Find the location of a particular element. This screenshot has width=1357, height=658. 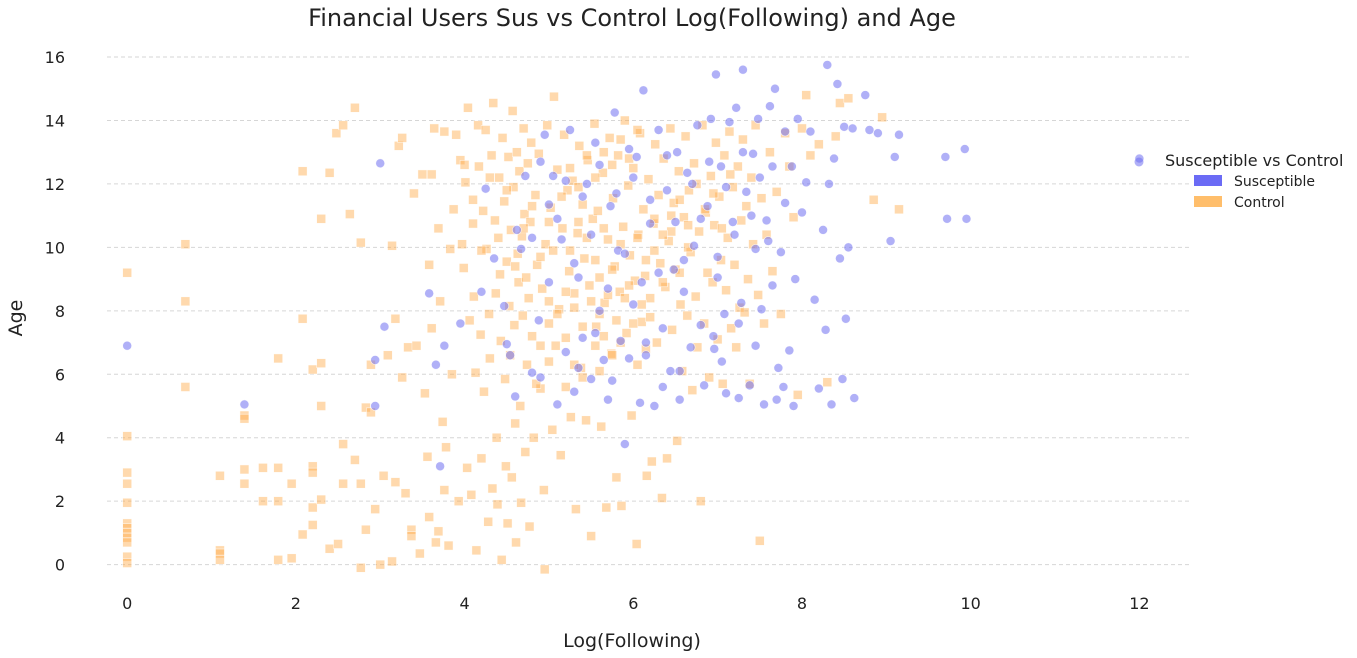

y-tick-label: 2 is located at coordinates (60, 501).